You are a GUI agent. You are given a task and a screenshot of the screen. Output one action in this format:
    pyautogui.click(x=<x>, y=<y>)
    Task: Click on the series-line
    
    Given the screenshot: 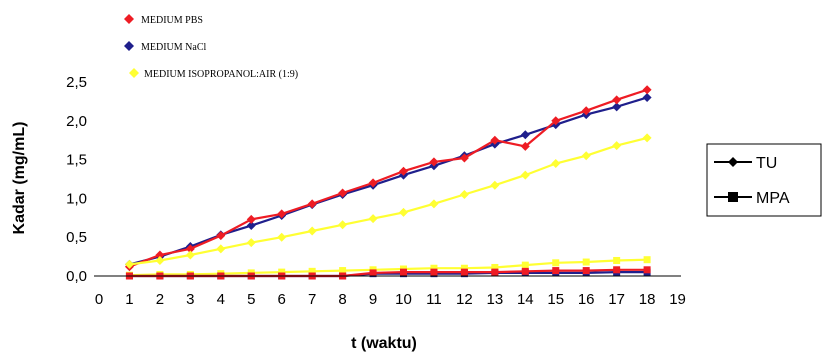 What is the action you would take?
    pyautogui.click(x=388, y=267)
    